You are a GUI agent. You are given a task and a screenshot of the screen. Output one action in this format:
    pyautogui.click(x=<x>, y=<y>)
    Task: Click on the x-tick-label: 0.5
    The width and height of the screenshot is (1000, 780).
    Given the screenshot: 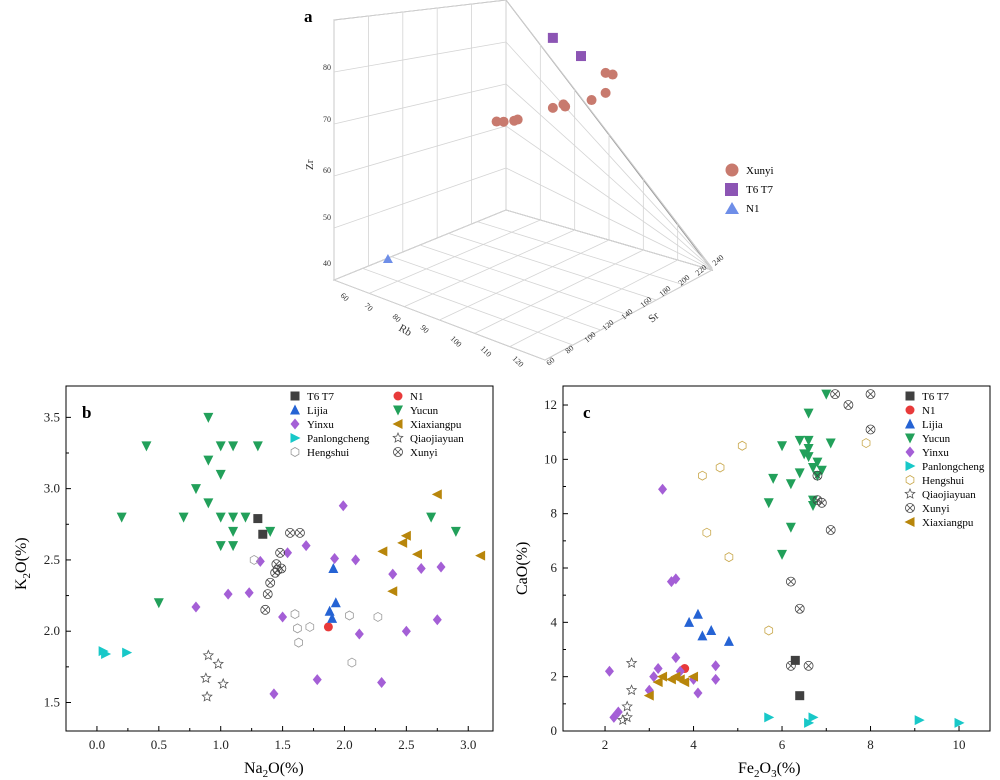 What is the action you would take?
    pyautogui.click(x=159, y=744)
    